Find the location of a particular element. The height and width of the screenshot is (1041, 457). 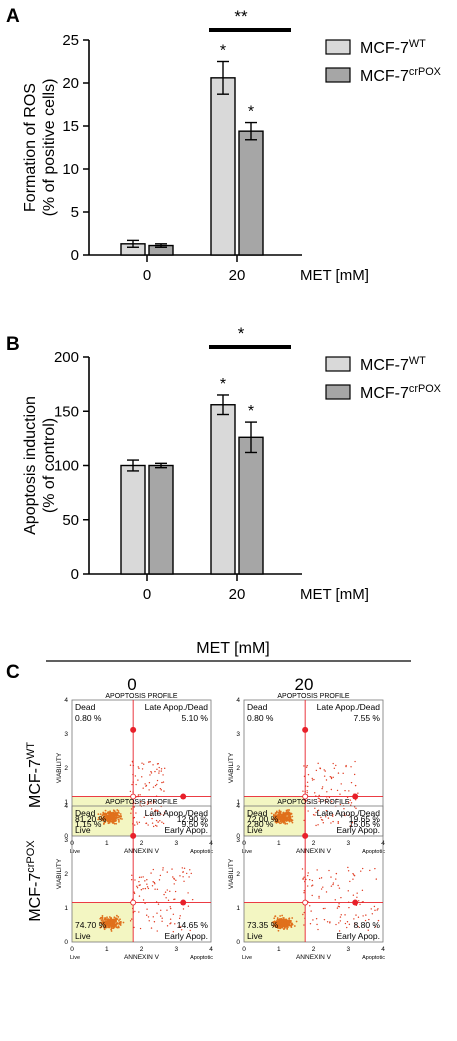

quadrant-value-live: 81.20 % is located at coordinates (91, 819).